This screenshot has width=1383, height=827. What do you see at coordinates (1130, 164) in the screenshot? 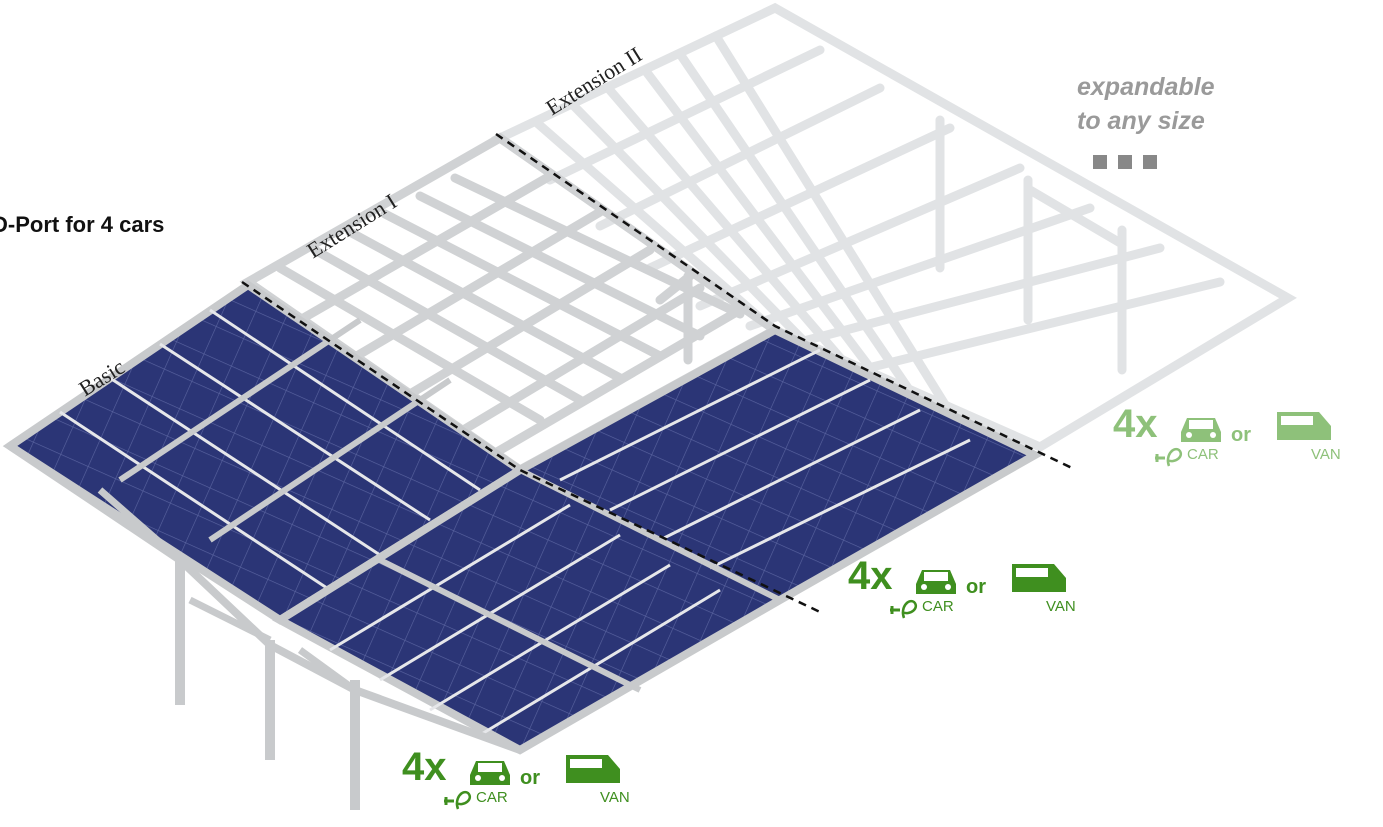
I see `ellipsis-dots` at bounding box center [1130, 164].